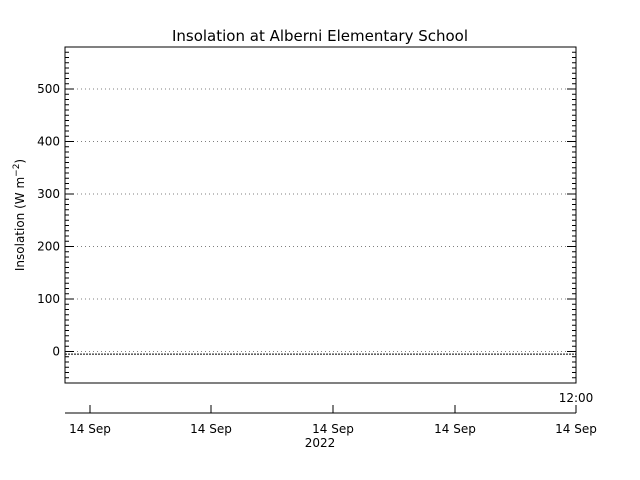  Describe the element at coordinates (48, 247) in the screenshot. I see `y-tick-label: 200` at that location.